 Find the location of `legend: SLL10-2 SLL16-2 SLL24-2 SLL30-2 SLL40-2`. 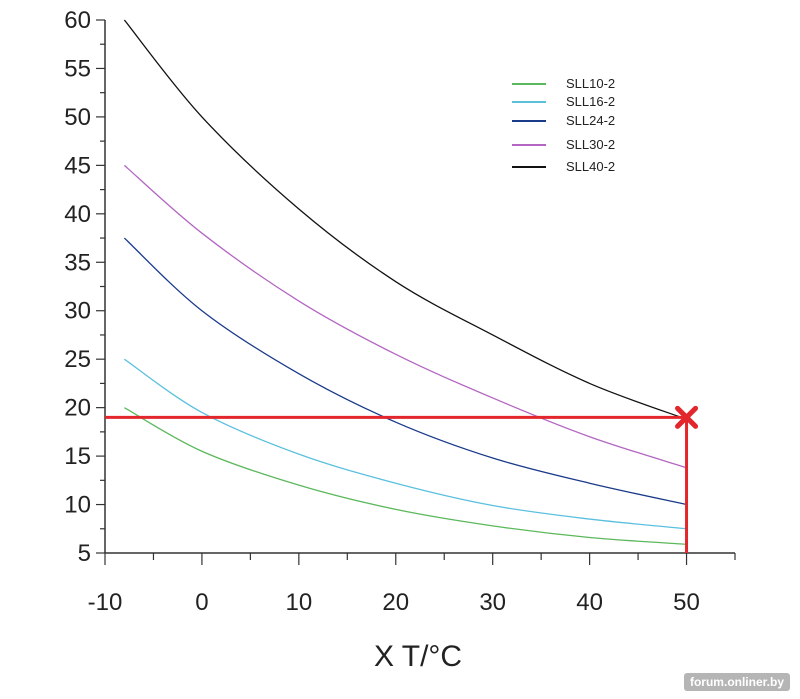

legend: SLL10-2 SLL16-2 SLL24-2 SLL30-2 SLL40-2 is located at coordinates (563, 125).